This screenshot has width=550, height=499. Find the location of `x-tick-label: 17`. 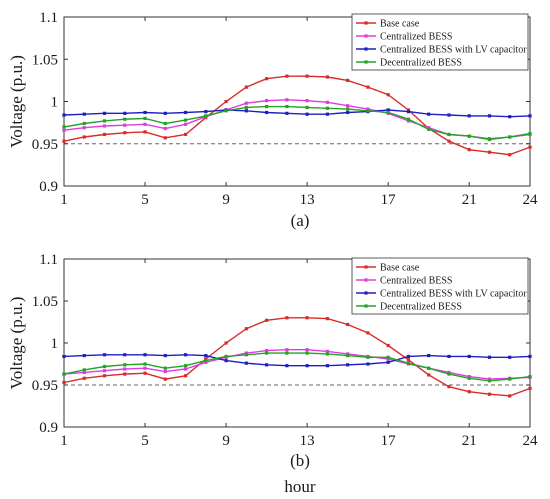

x-tick-label: 17 is located at coordinates (389, 441).